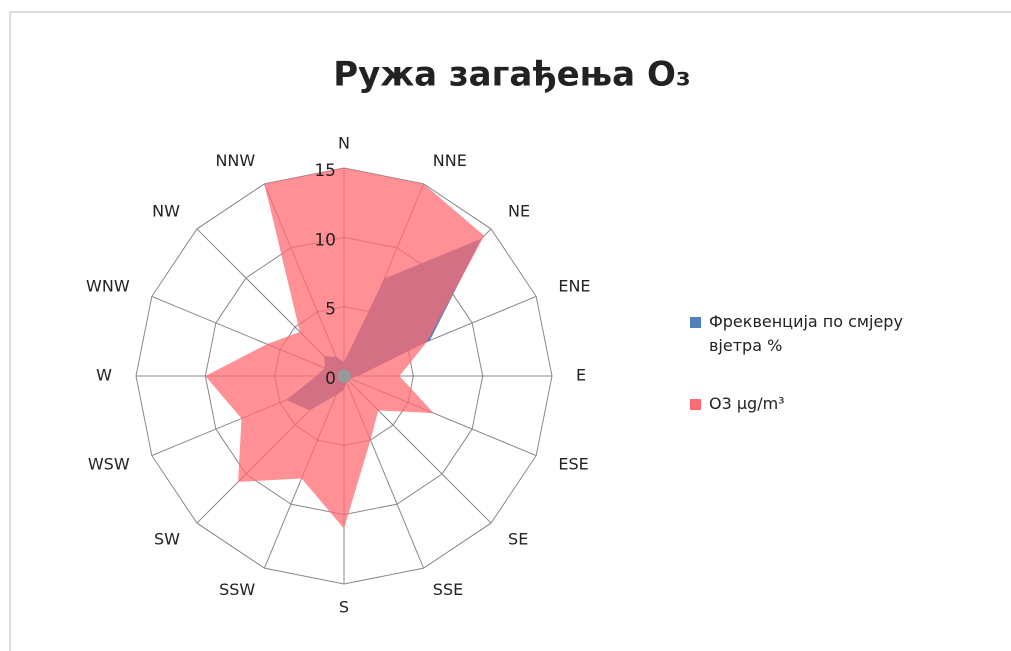  I want to click on legend-item: O3 µg/m³, so click(840, 404).